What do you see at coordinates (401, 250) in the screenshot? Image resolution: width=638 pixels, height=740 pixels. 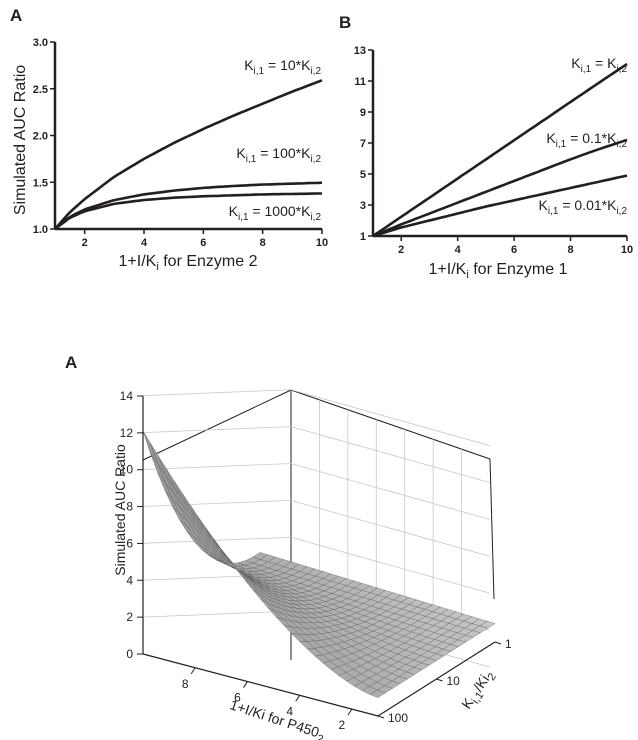 I see `chart-b-x-tick-label: 2` at bounding box center [401, 250].